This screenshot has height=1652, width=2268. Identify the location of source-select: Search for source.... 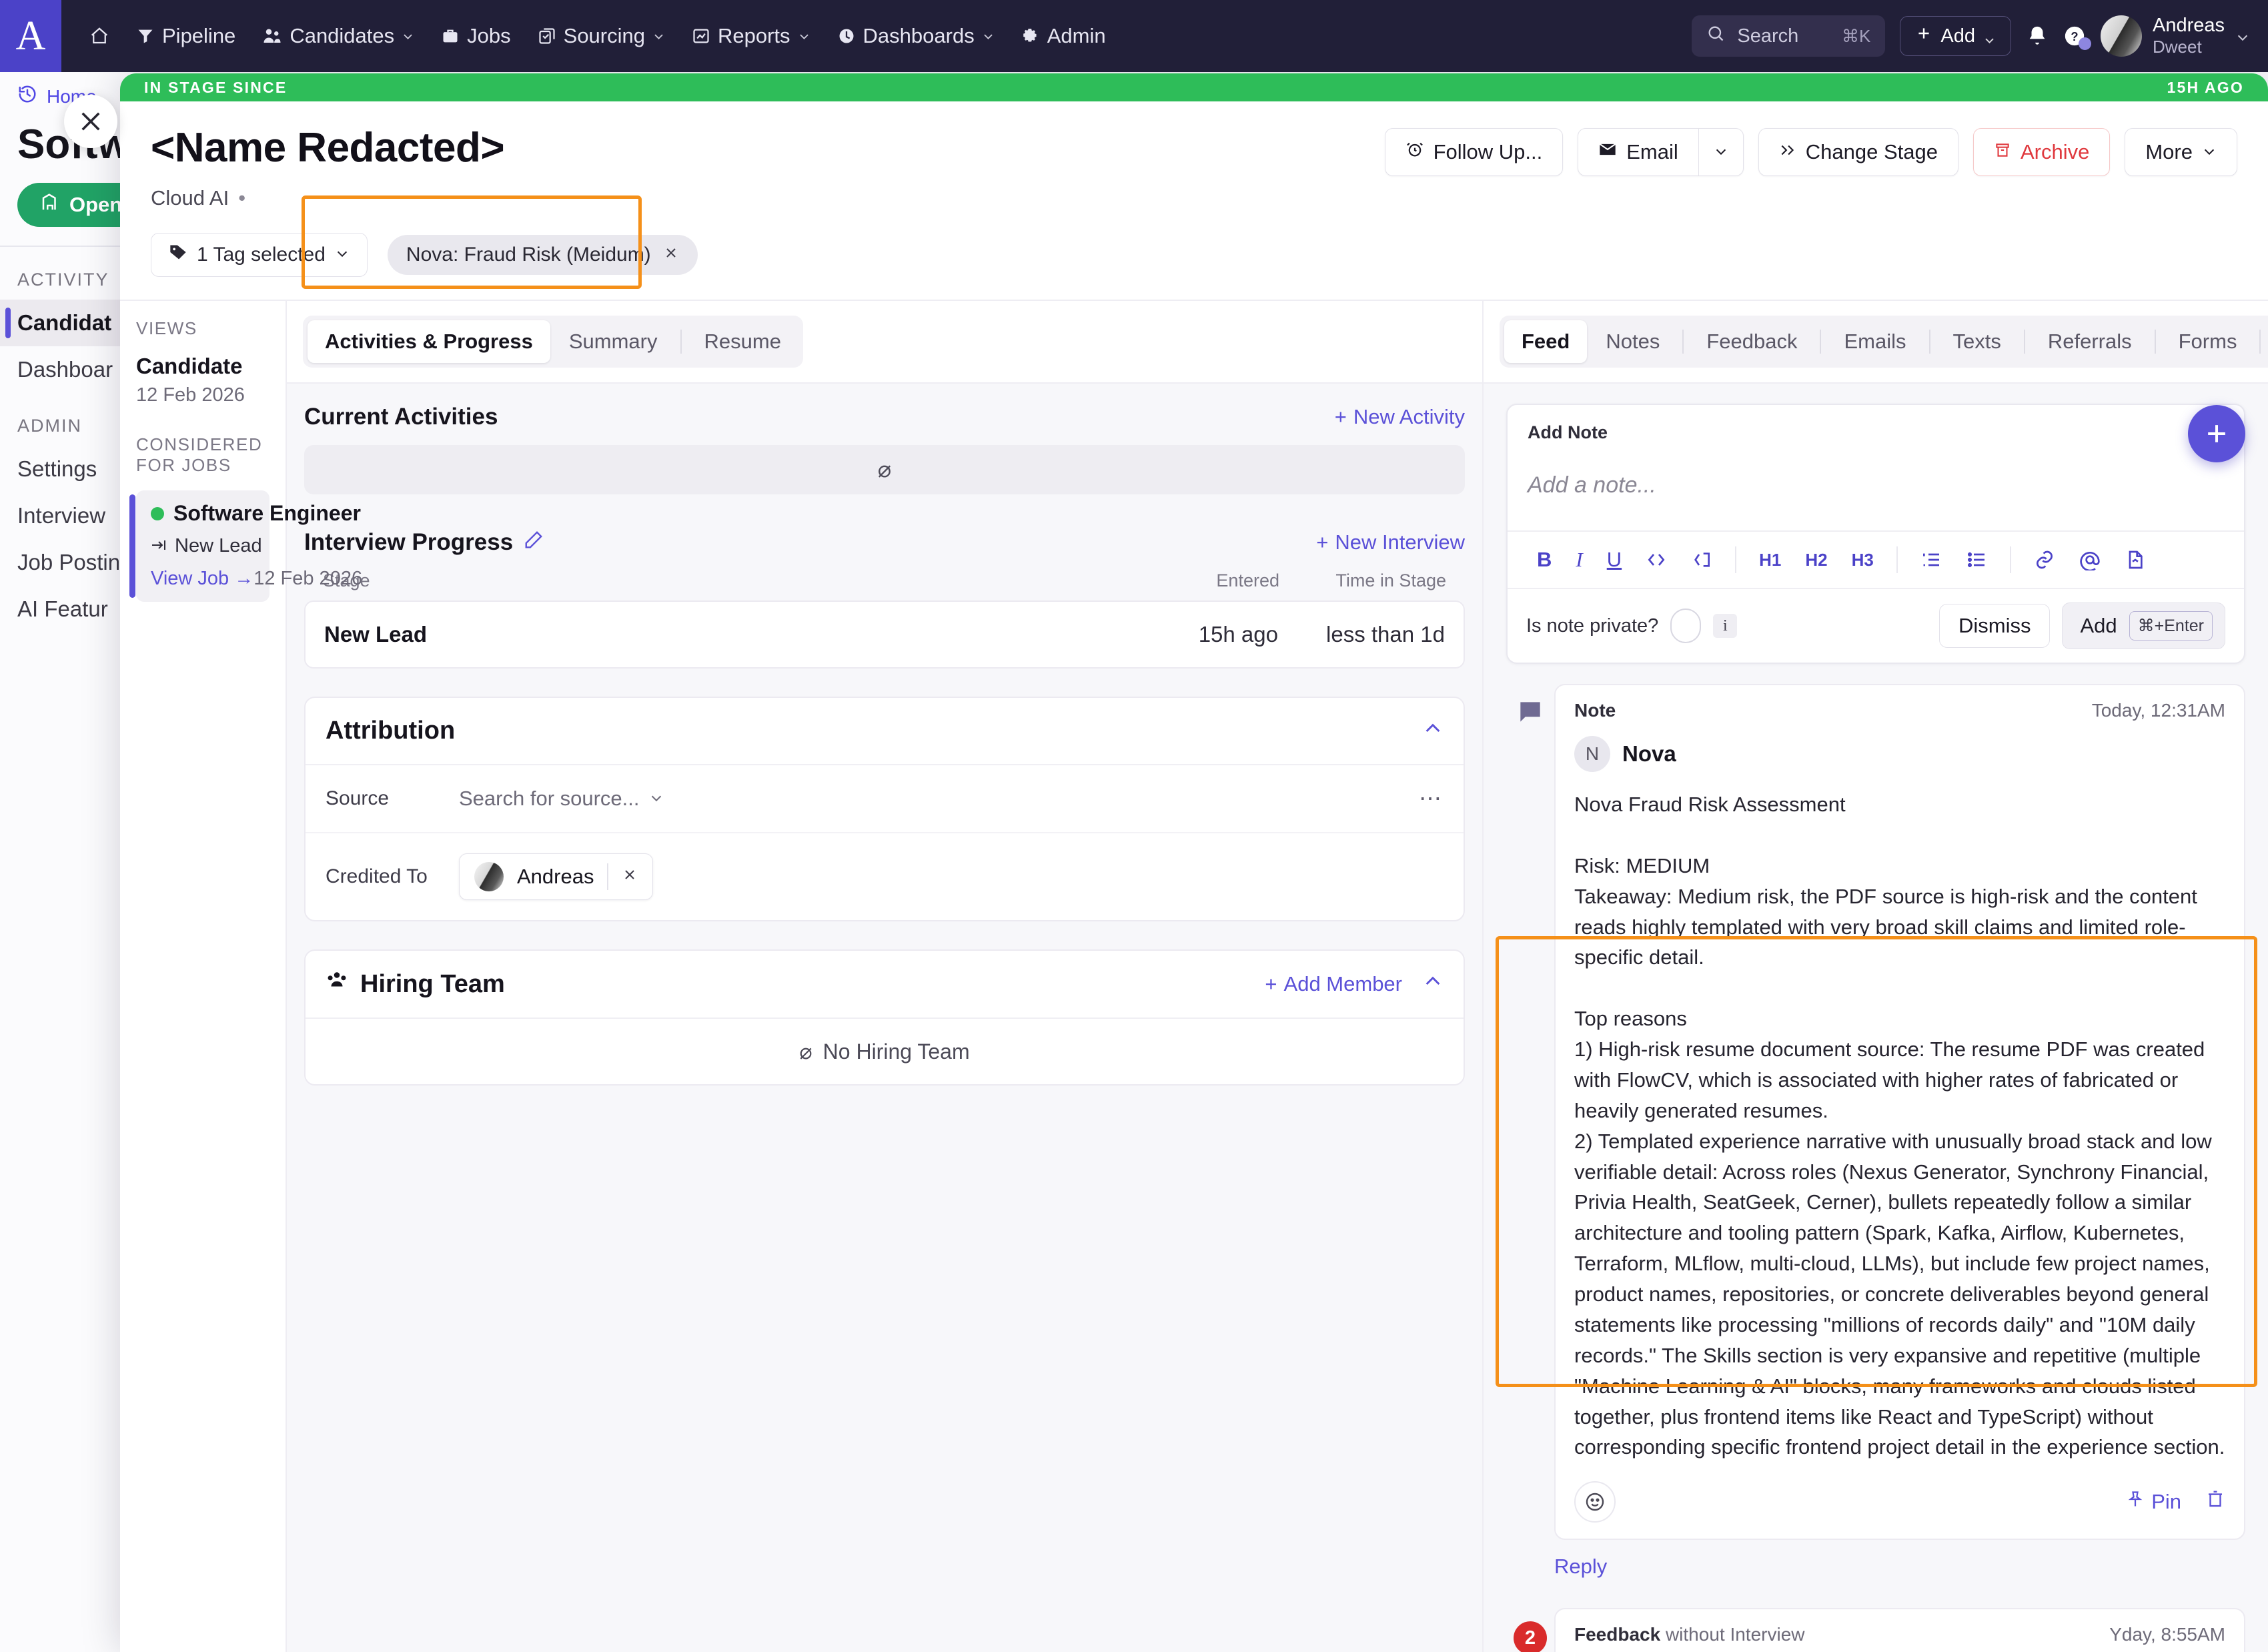
(561, 799).